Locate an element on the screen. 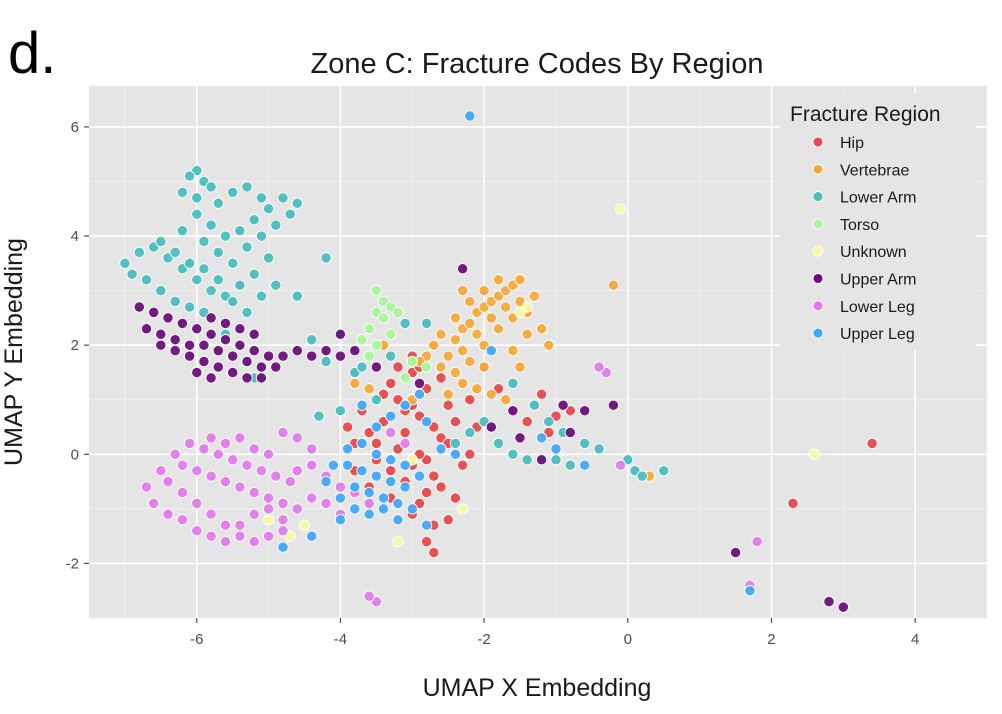 This screenshot has width=1002, height=714. legend-key-upper-arm is located at coordinates (818, 278).